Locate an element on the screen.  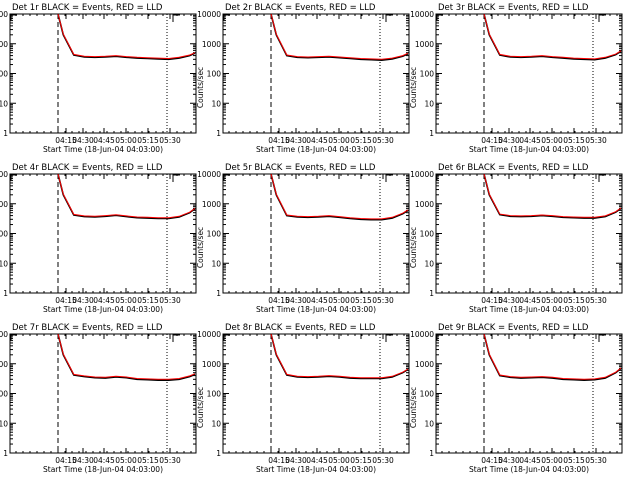
chart-title: Det 1r BLACK = Events, RED = LLD is located at coordinates (87, 8).